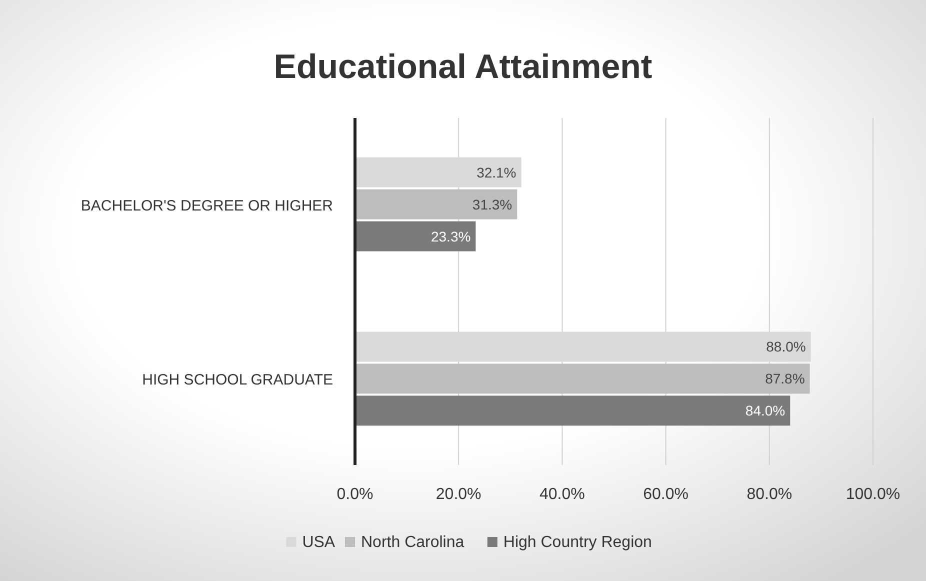 The height and width of the screenshot is (581, 926). What do you see at coordinates (355, 494) in the screenshot?
I see `x-tick-label: 0.0%` at bounding box center [355, 494].